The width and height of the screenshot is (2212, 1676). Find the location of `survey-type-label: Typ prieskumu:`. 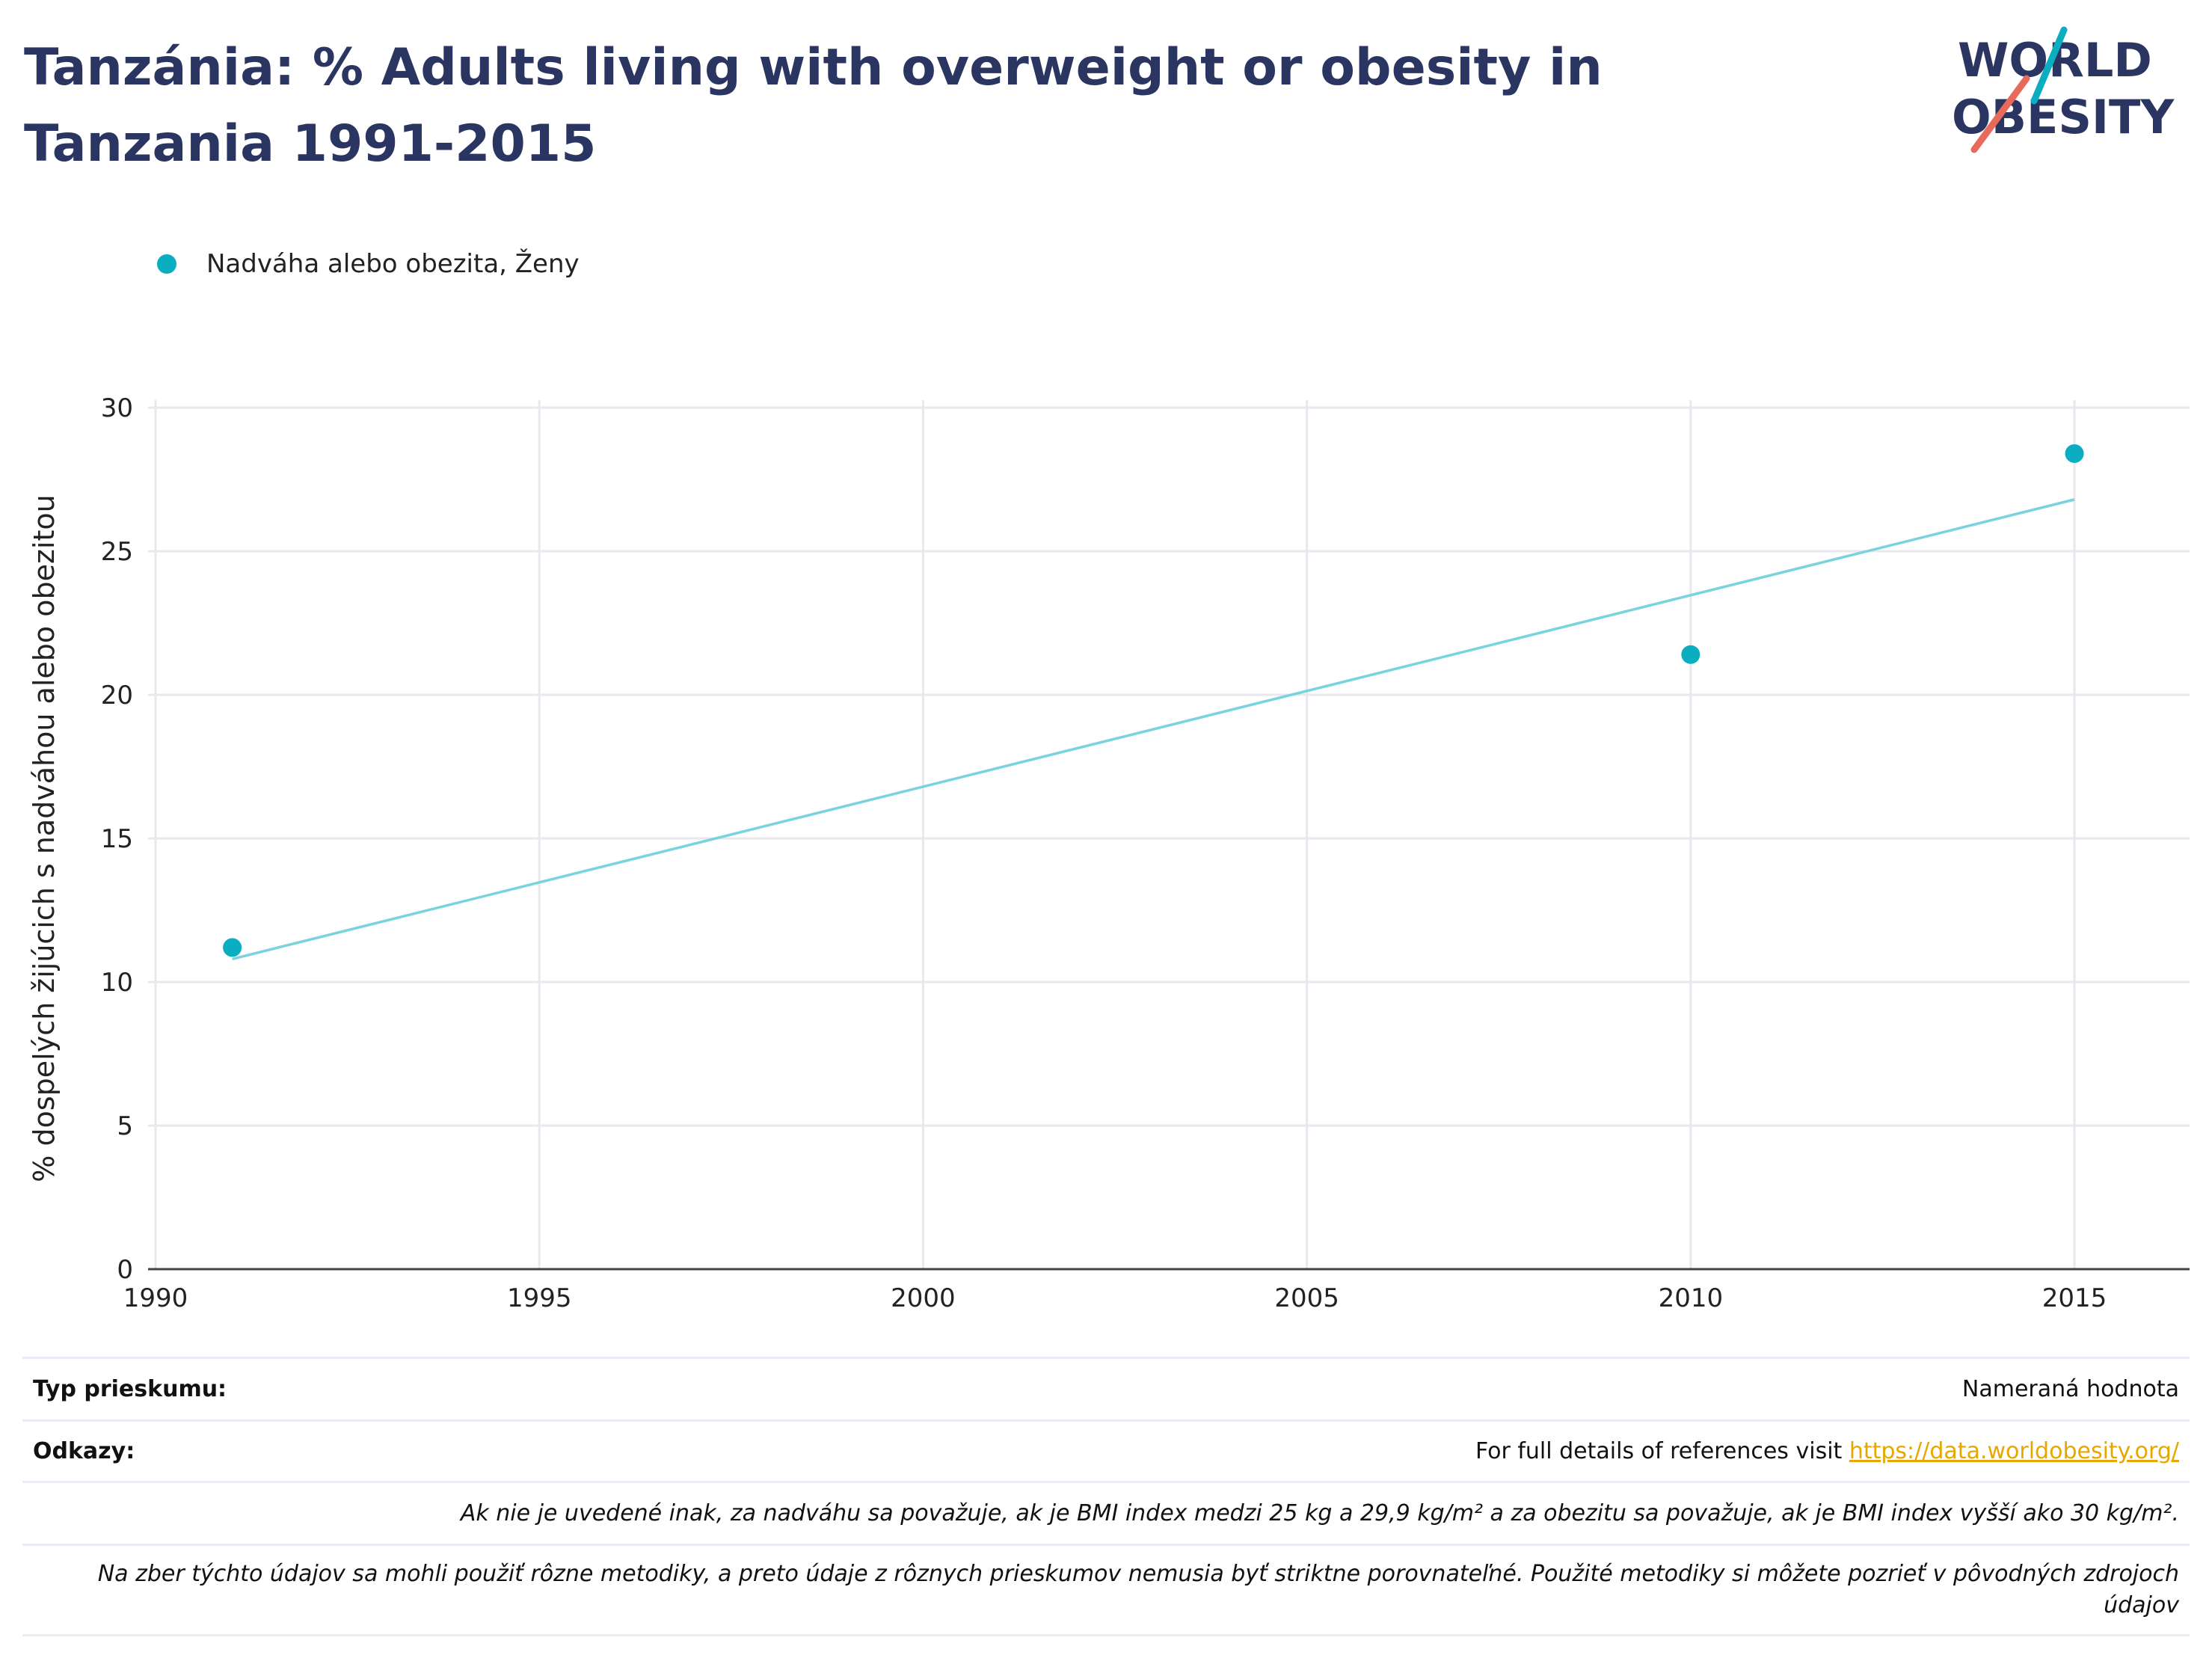

survey-type-label: Typ prieskumu: is located at coordinates (130, 1389).